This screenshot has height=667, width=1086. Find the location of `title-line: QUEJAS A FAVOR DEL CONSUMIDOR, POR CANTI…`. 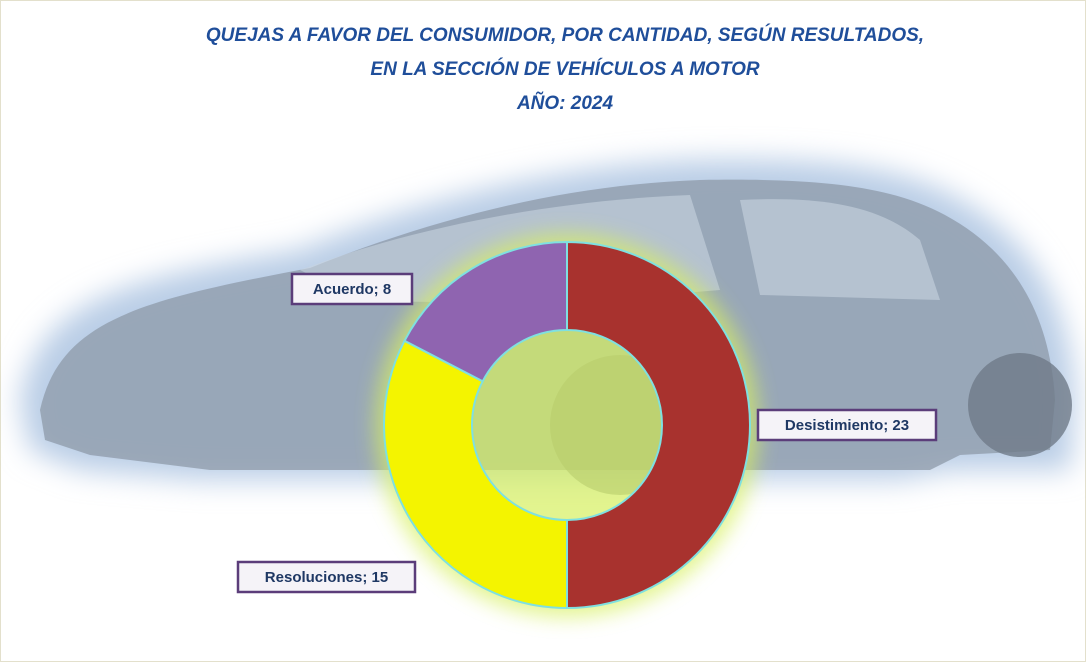

title-line: QUEJAS A FAVOR DEL CONSUMIDOR, POR CANTI… is located at coordinates (565, 35).